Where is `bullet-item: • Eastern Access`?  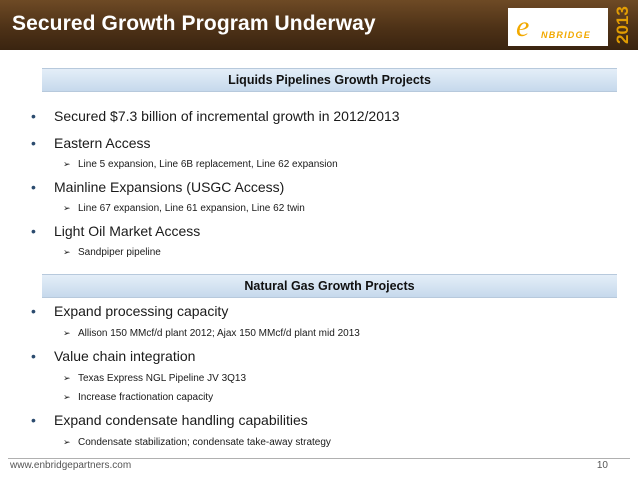 bullet-item: • Eastern Access is located at coordinates (91, 143).